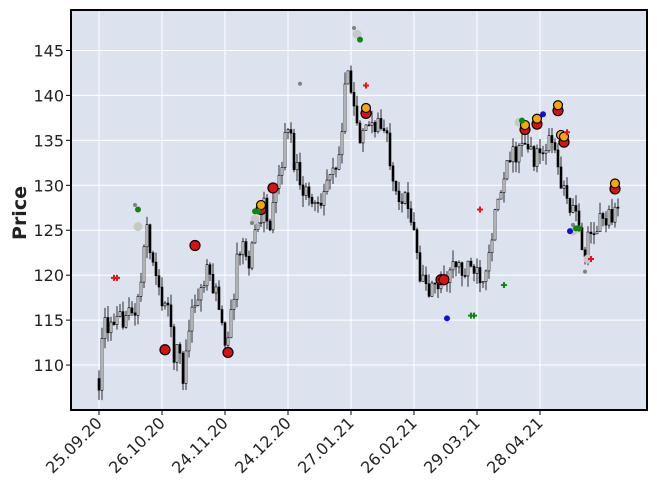 Image resolution: width=657 pixels, height=492 pixels. I want to click on y-axis-label: Price, so click(20, 213).